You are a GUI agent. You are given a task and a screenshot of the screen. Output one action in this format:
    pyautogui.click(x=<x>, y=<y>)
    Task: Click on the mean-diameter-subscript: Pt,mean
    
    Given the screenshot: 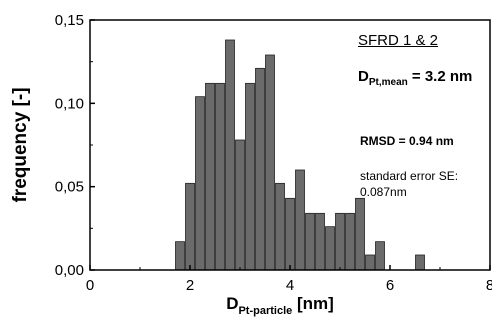 What is the action you would take?
    pyautogui.click(x=388, y=82)
    